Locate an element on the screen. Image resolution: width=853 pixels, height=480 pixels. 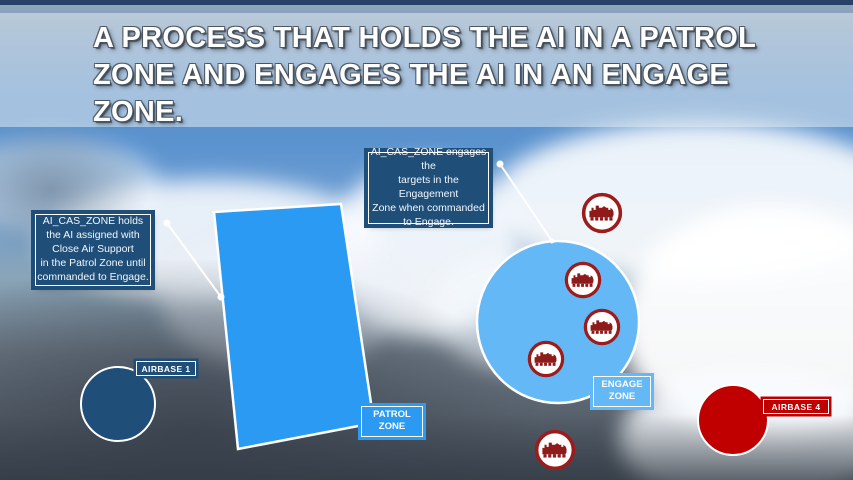
slide-title-line: A PROCESS THAT HOLDS THE AI IN A PATROL is located at coordinates (425, 38).